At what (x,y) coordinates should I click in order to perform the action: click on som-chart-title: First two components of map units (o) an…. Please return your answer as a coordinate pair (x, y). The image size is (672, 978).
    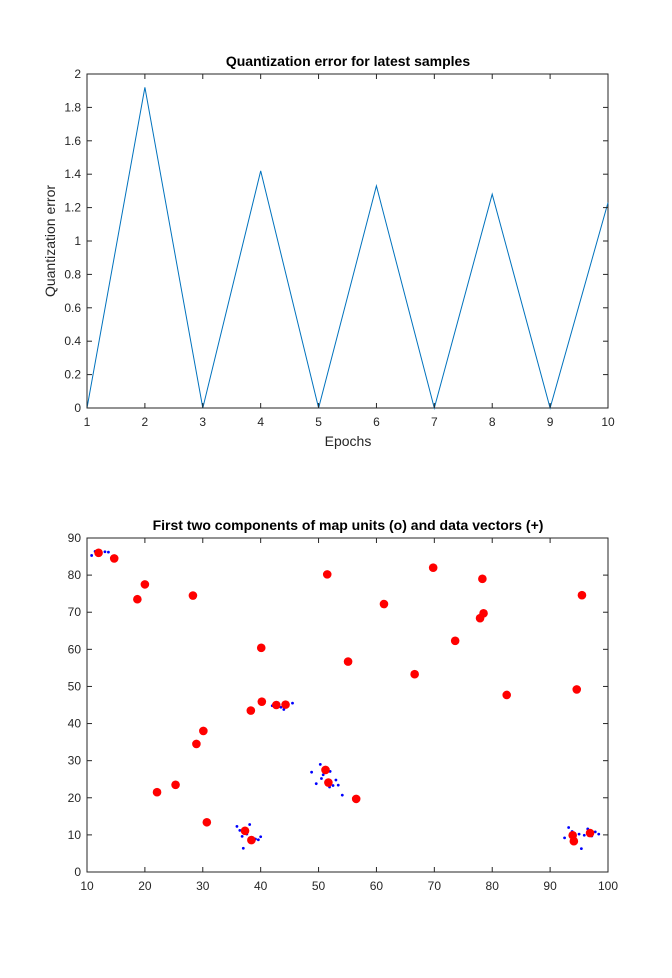
    Looking at the image, I should click on (348, 525).